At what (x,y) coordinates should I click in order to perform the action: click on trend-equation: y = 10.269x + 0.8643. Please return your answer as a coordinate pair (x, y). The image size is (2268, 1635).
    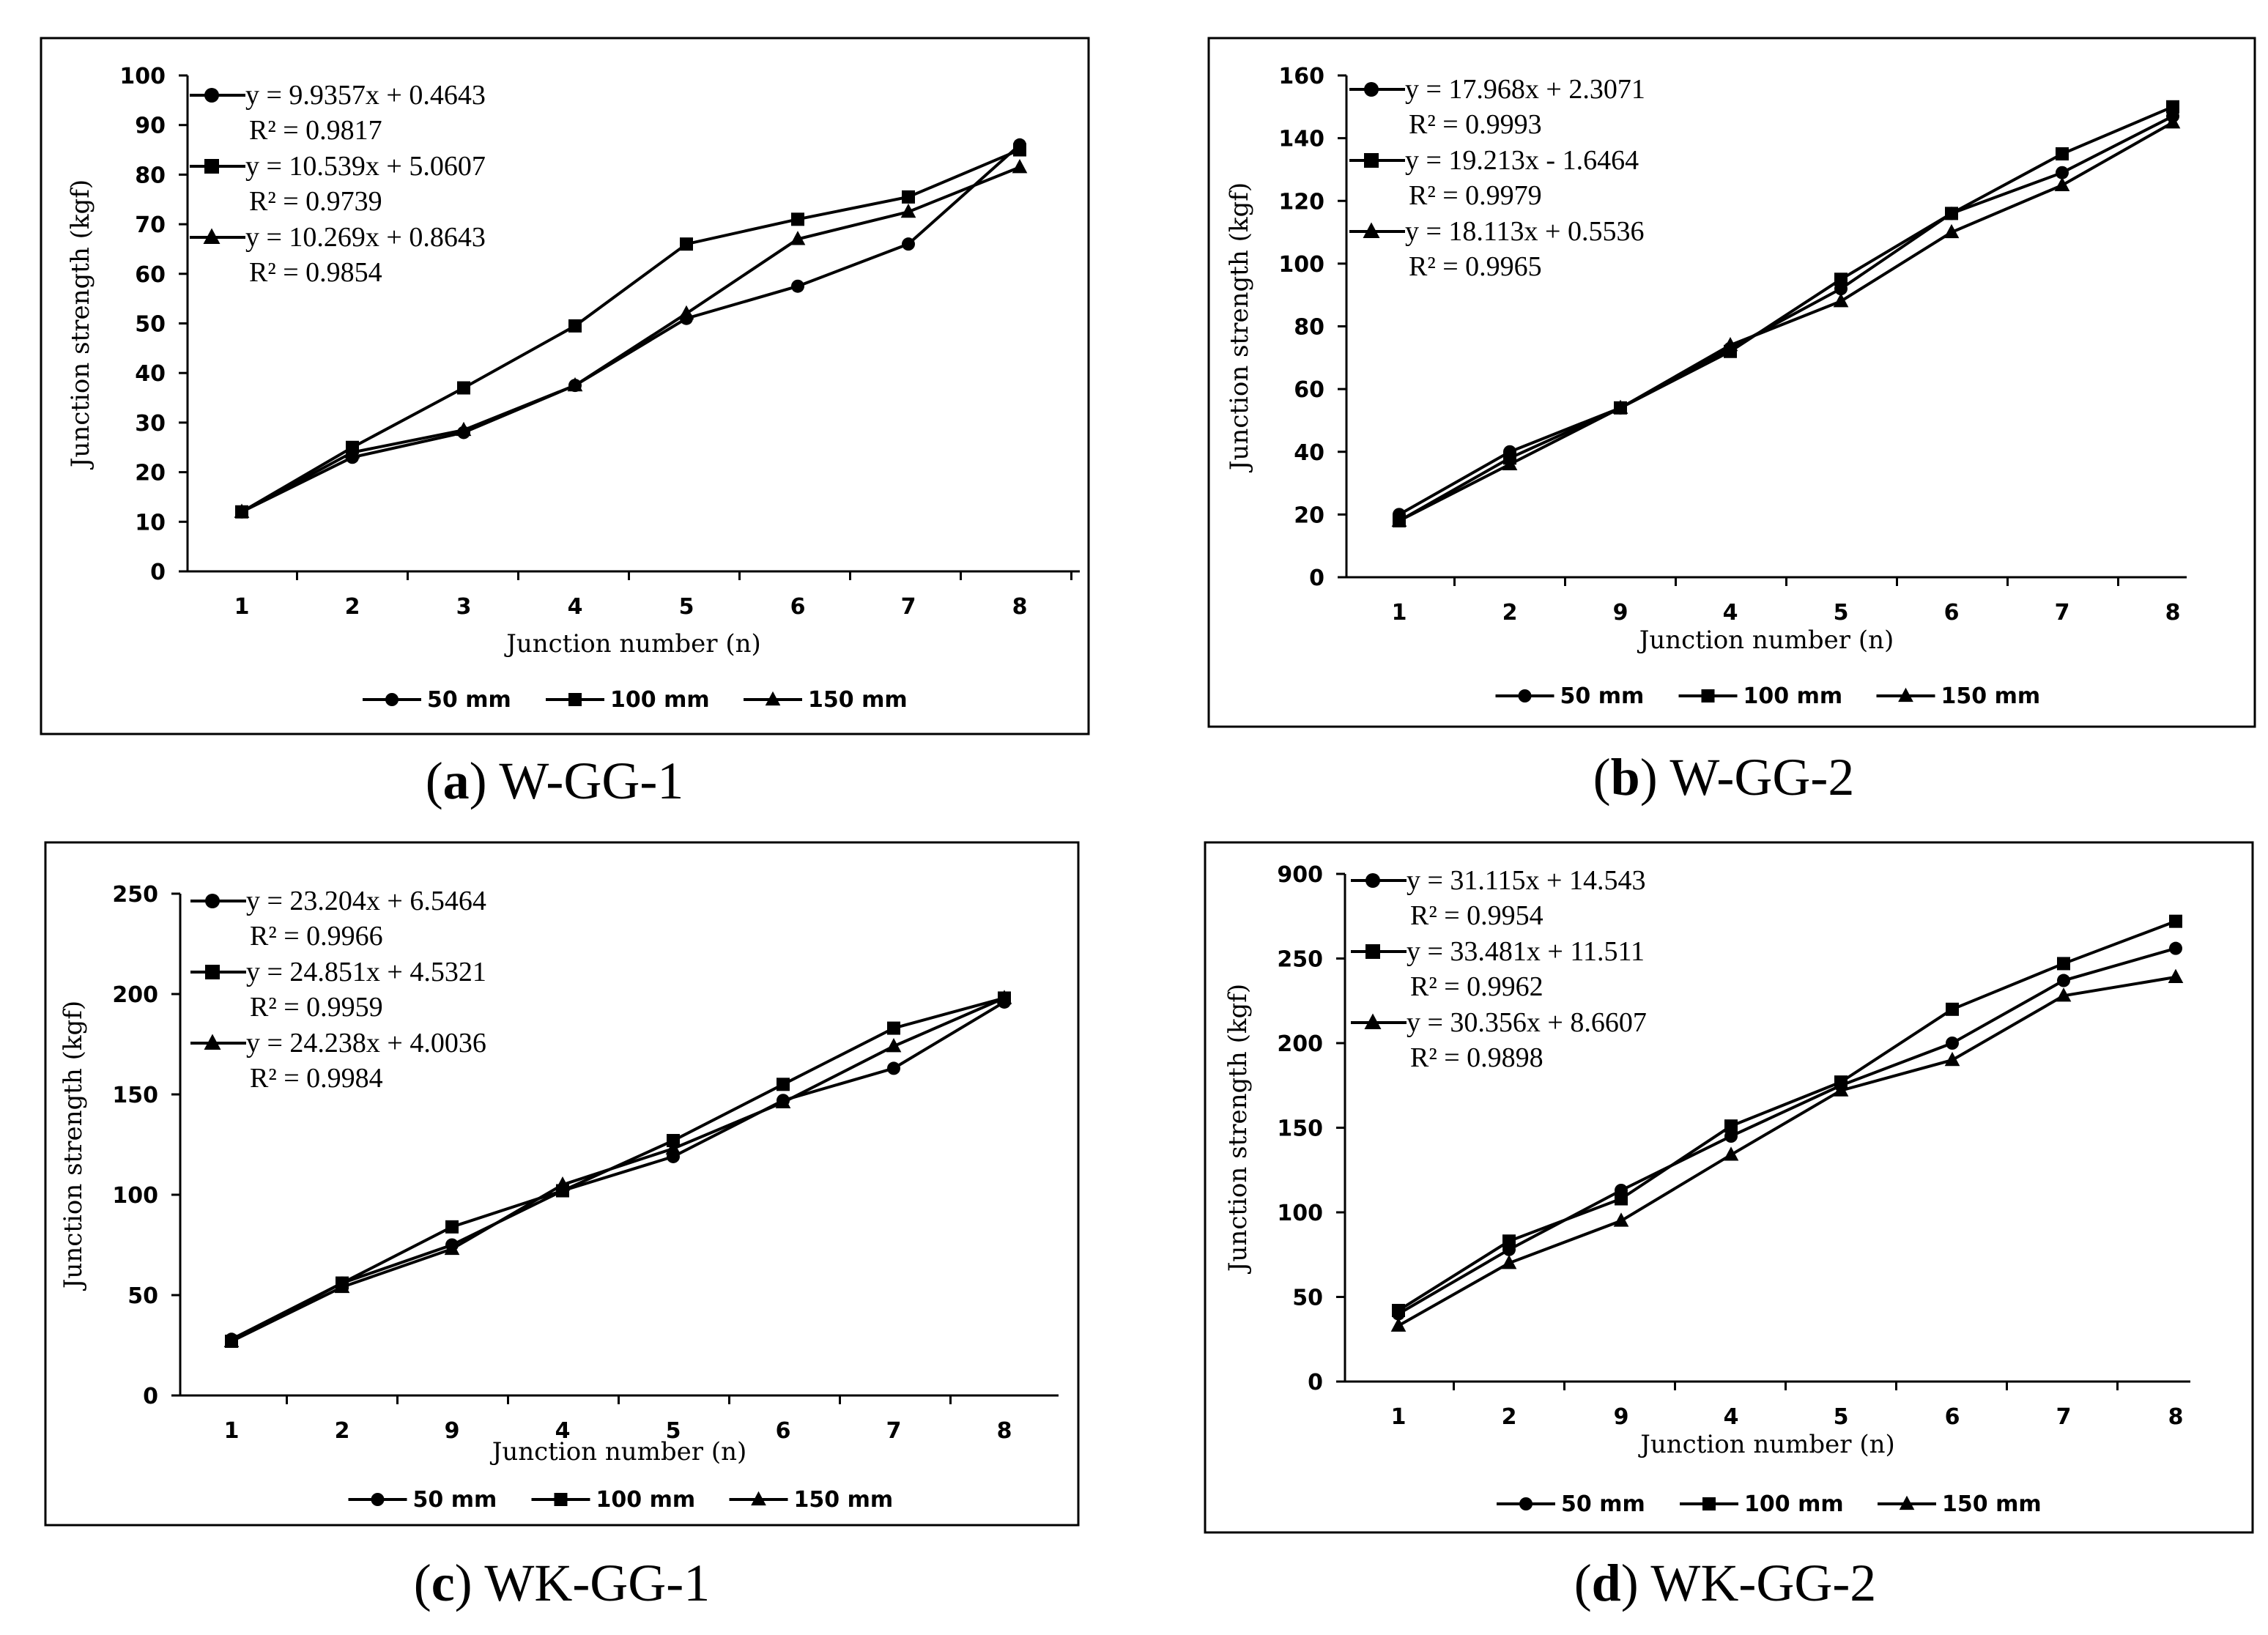
    Looking at the image, I should click on (365, 238).